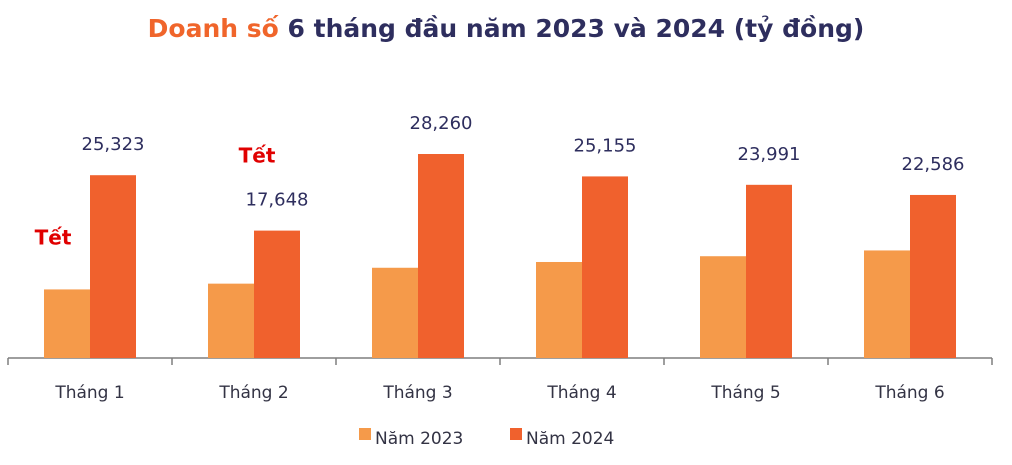 This screenshot has width=1012, height=465. I want to click on legend-label-2023: Năm 2023, so click(419, 439).